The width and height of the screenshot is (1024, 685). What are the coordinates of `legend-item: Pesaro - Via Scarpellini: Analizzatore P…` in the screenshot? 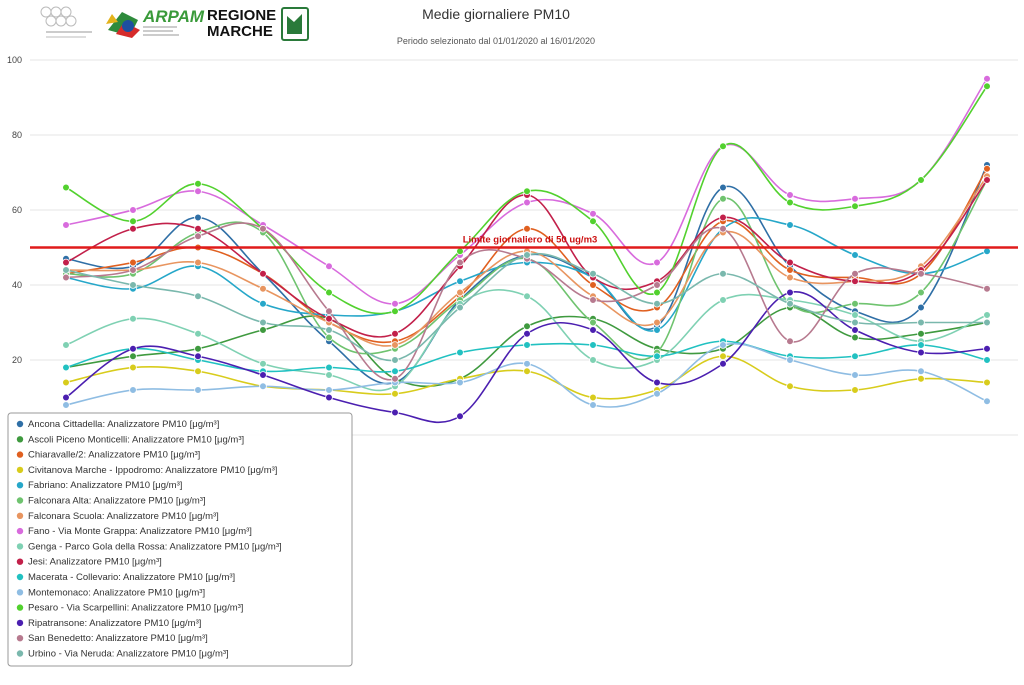 It's located at (130, 608).